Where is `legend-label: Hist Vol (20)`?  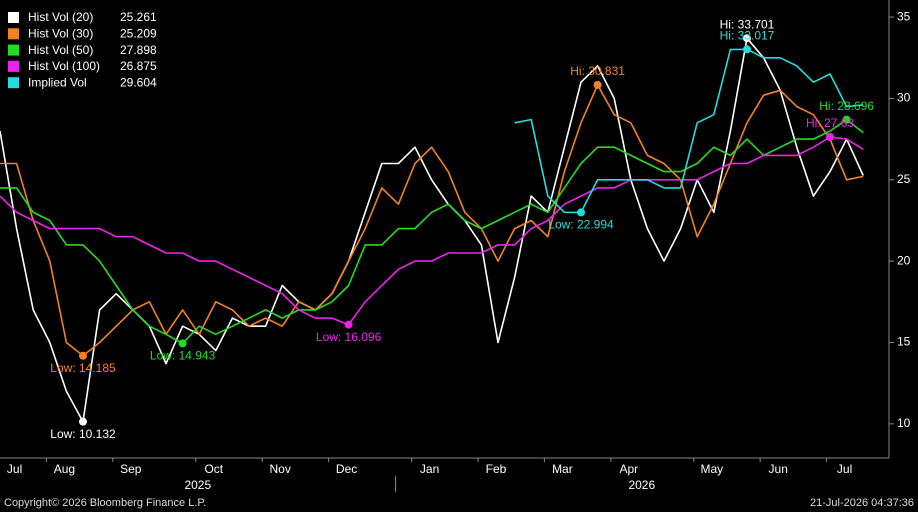 legend-label: Hist Vol (20) is located at coordinates (60, 17).